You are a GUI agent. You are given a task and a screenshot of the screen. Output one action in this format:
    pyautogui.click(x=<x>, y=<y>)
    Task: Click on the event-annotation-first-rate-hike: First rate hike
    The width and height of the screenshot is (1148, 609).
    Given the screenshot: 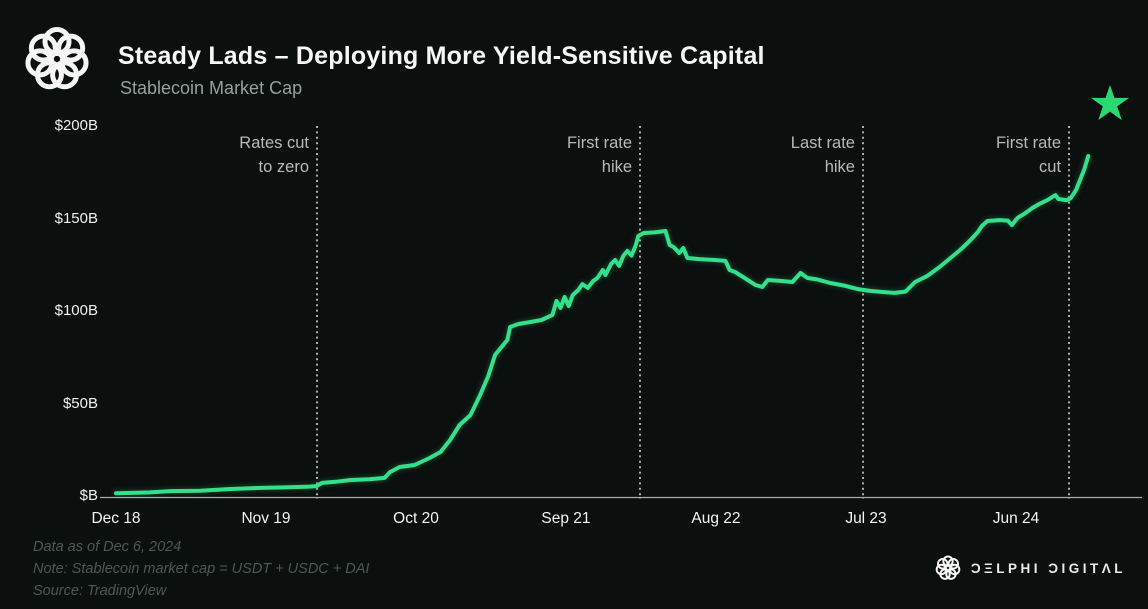 What is the action you would take?
    pyautogui.click(x=599, y=155)
    